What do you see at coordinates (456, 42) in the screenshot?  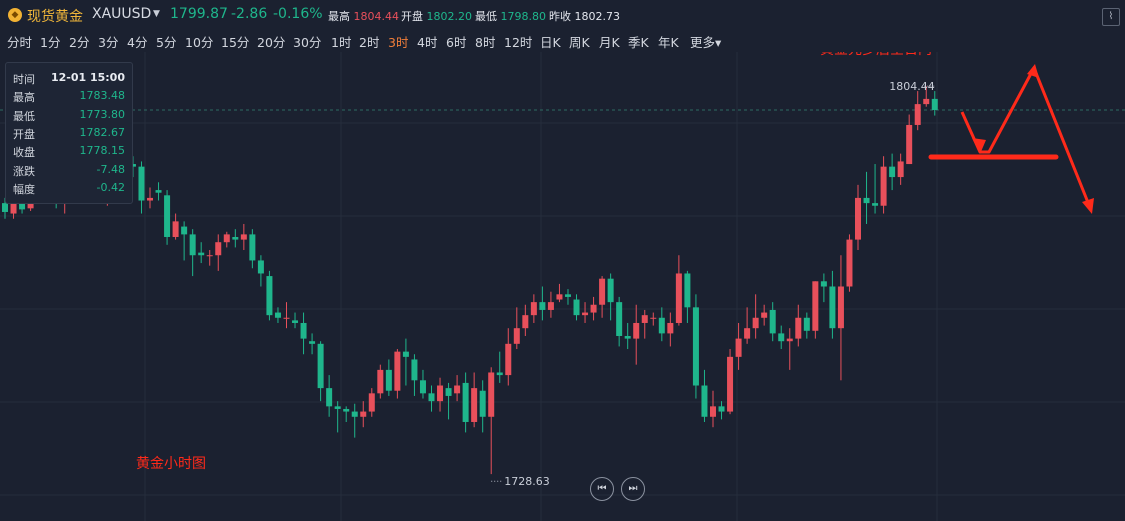 I see `period-tab: 6时` at bounding box center [456, 42].